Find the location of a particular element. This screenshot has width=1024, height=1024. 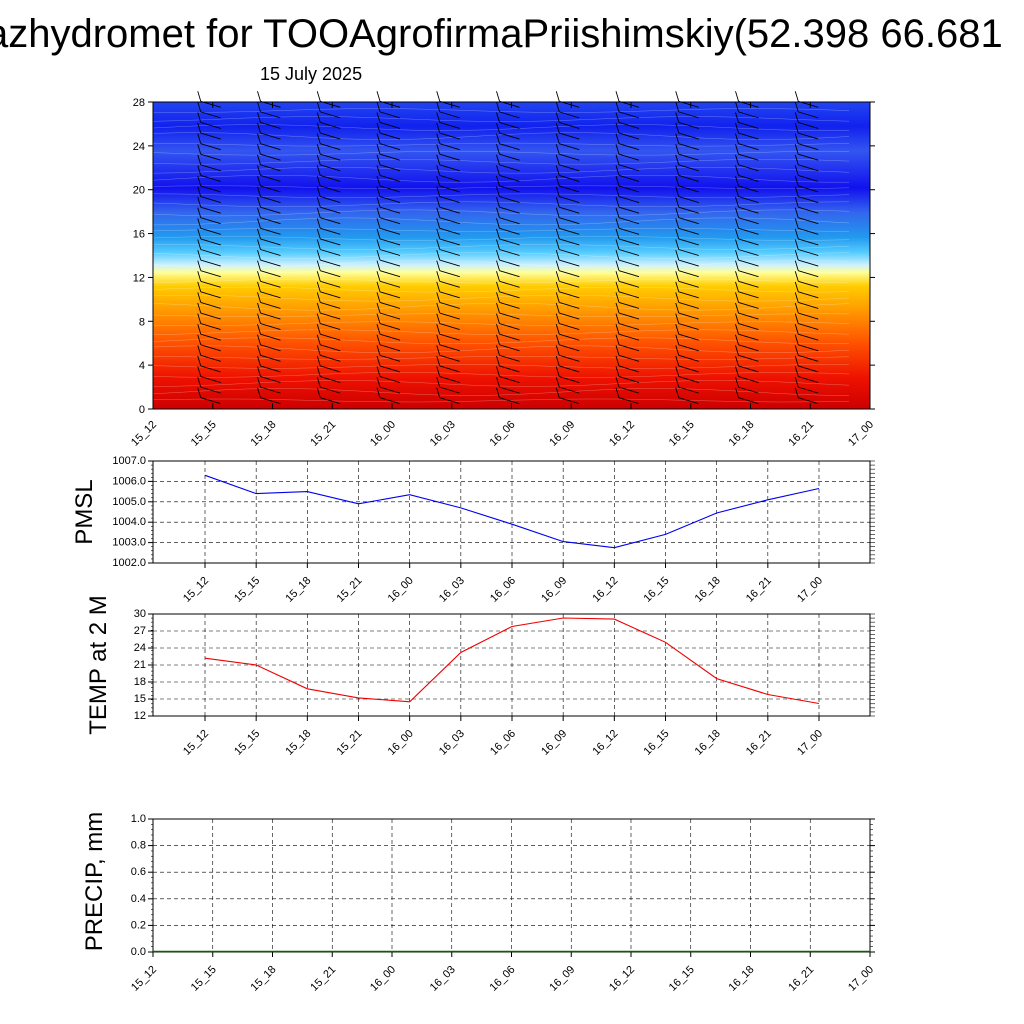

y-axis-label: PRECIP, mm is located at coordinates (94, 882).